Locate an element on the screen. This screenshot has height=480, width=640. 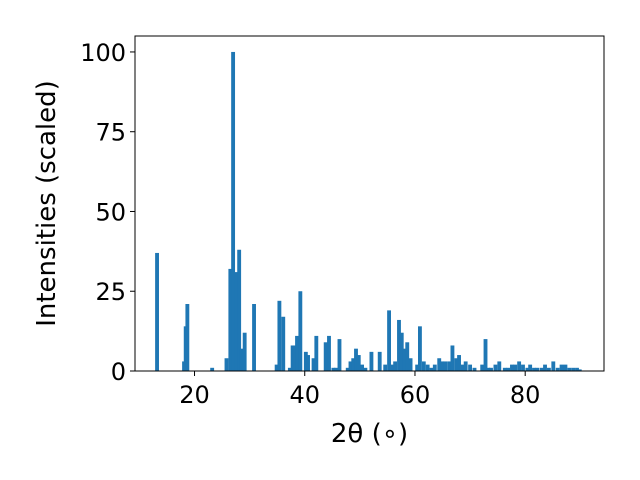
y-axis-label: Intensities (scaled) is located at coordinates (47, 203).